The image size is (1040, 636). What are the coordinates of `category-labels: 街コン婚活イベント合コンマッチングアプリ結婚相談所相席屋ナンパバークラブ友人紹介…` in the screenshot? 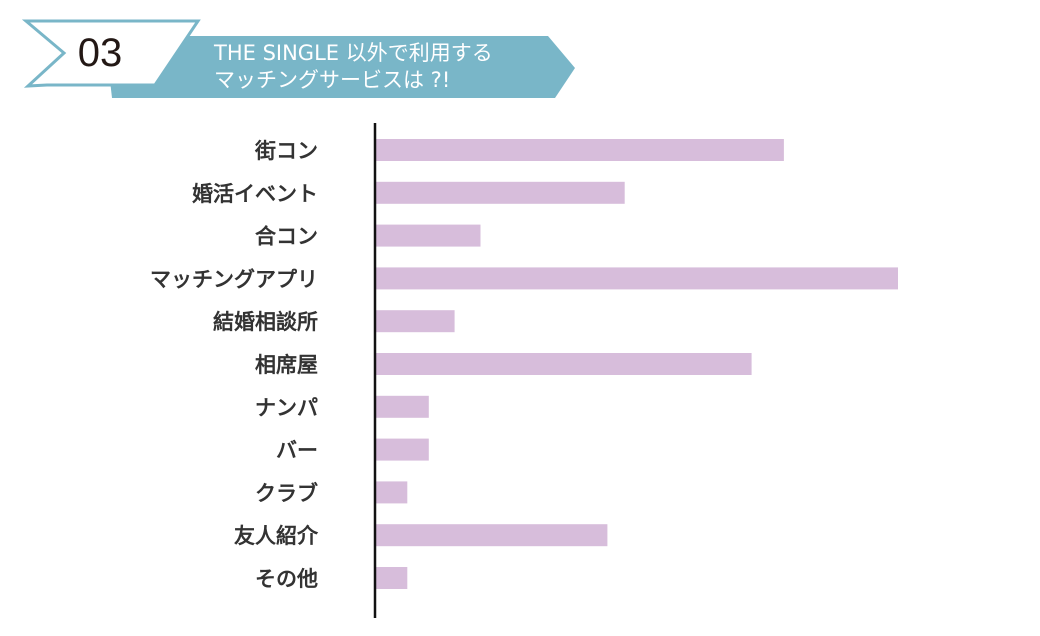 It's located at (234, 365).